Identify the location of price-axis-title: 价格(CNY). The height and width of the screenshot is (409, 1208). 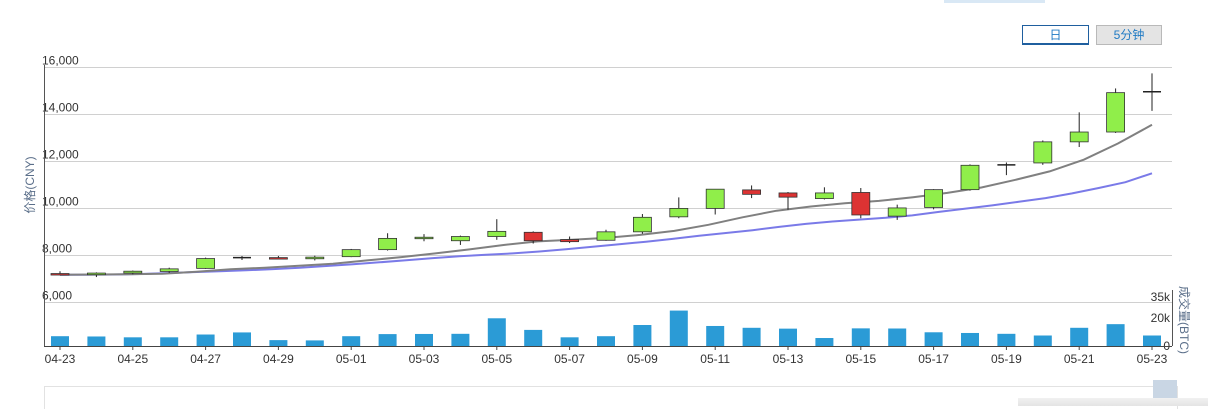
(29, 184).